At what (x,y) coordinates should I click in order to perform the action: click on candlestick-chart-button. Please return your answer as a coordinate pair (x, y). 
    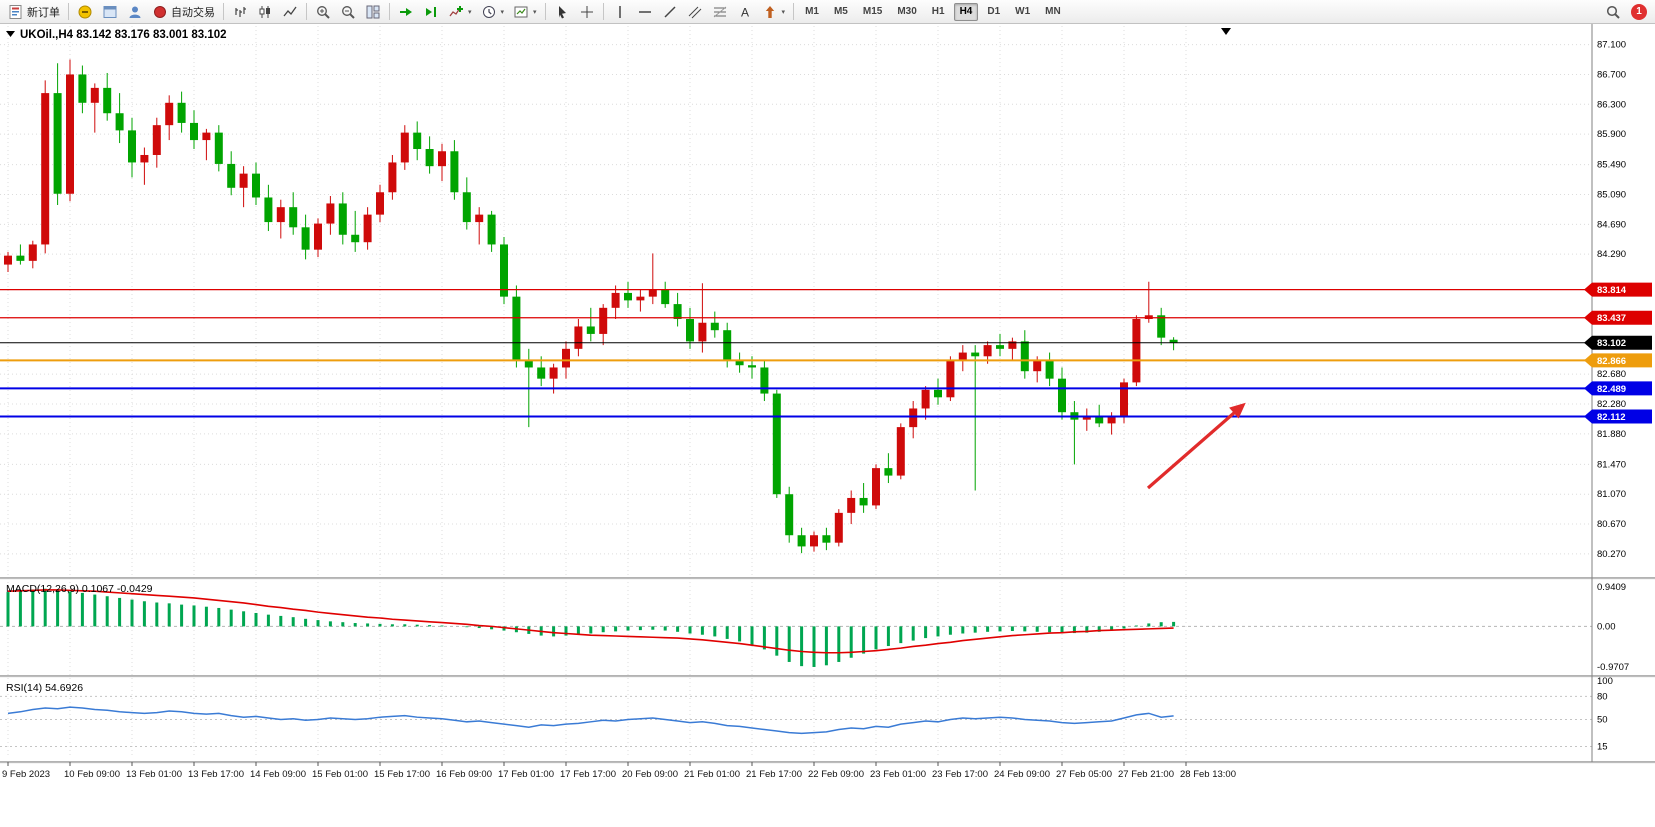
    Looking at the image, I should click on (265, 12).